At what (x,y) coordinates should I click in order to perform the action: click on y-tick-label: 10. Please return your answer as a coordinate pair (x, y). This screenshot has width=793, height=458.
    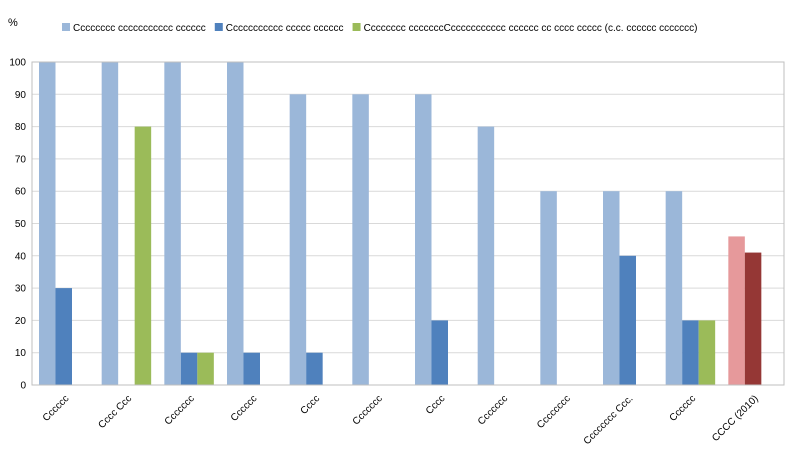
    Looking at the image, I should click on (21, 353).